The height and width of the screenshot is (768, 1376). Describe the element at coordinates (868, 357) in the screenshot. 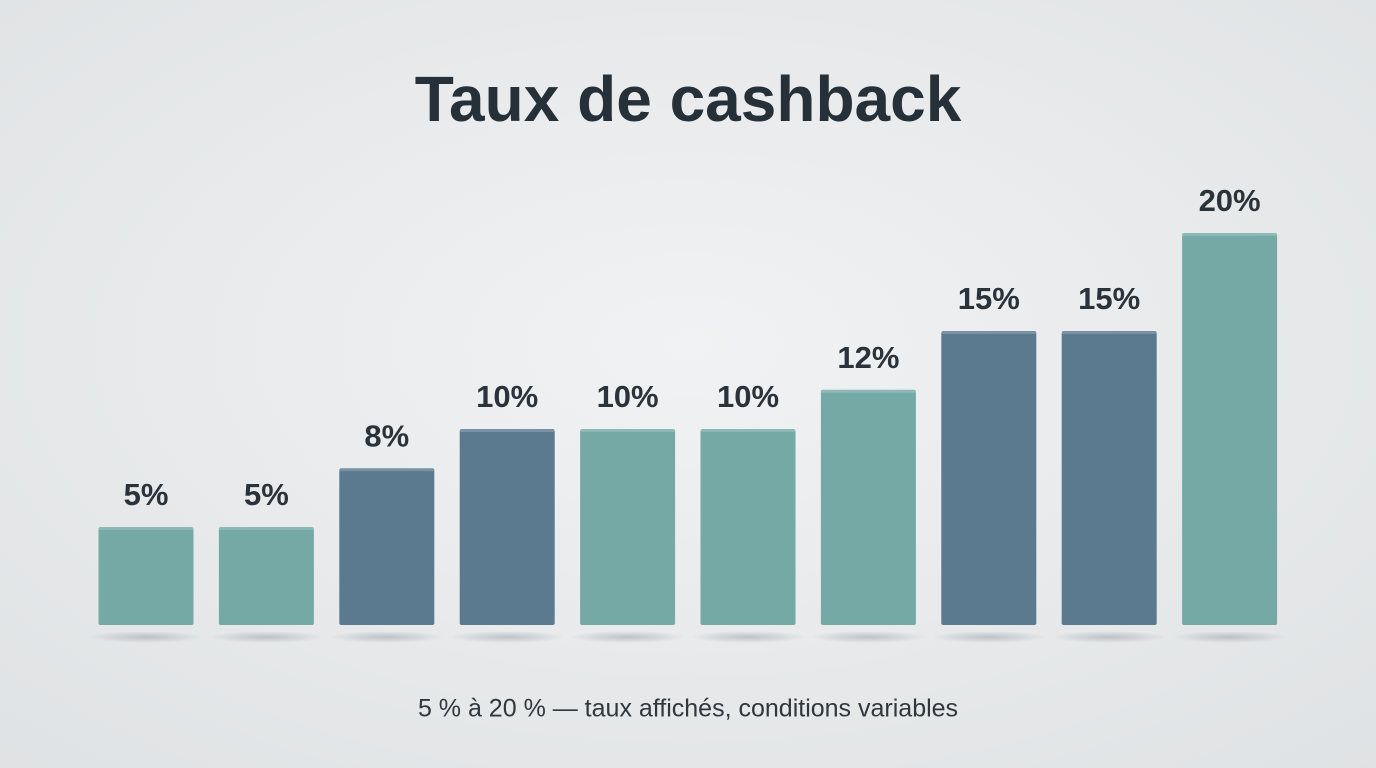

I see `value-label: 12%` at that location.